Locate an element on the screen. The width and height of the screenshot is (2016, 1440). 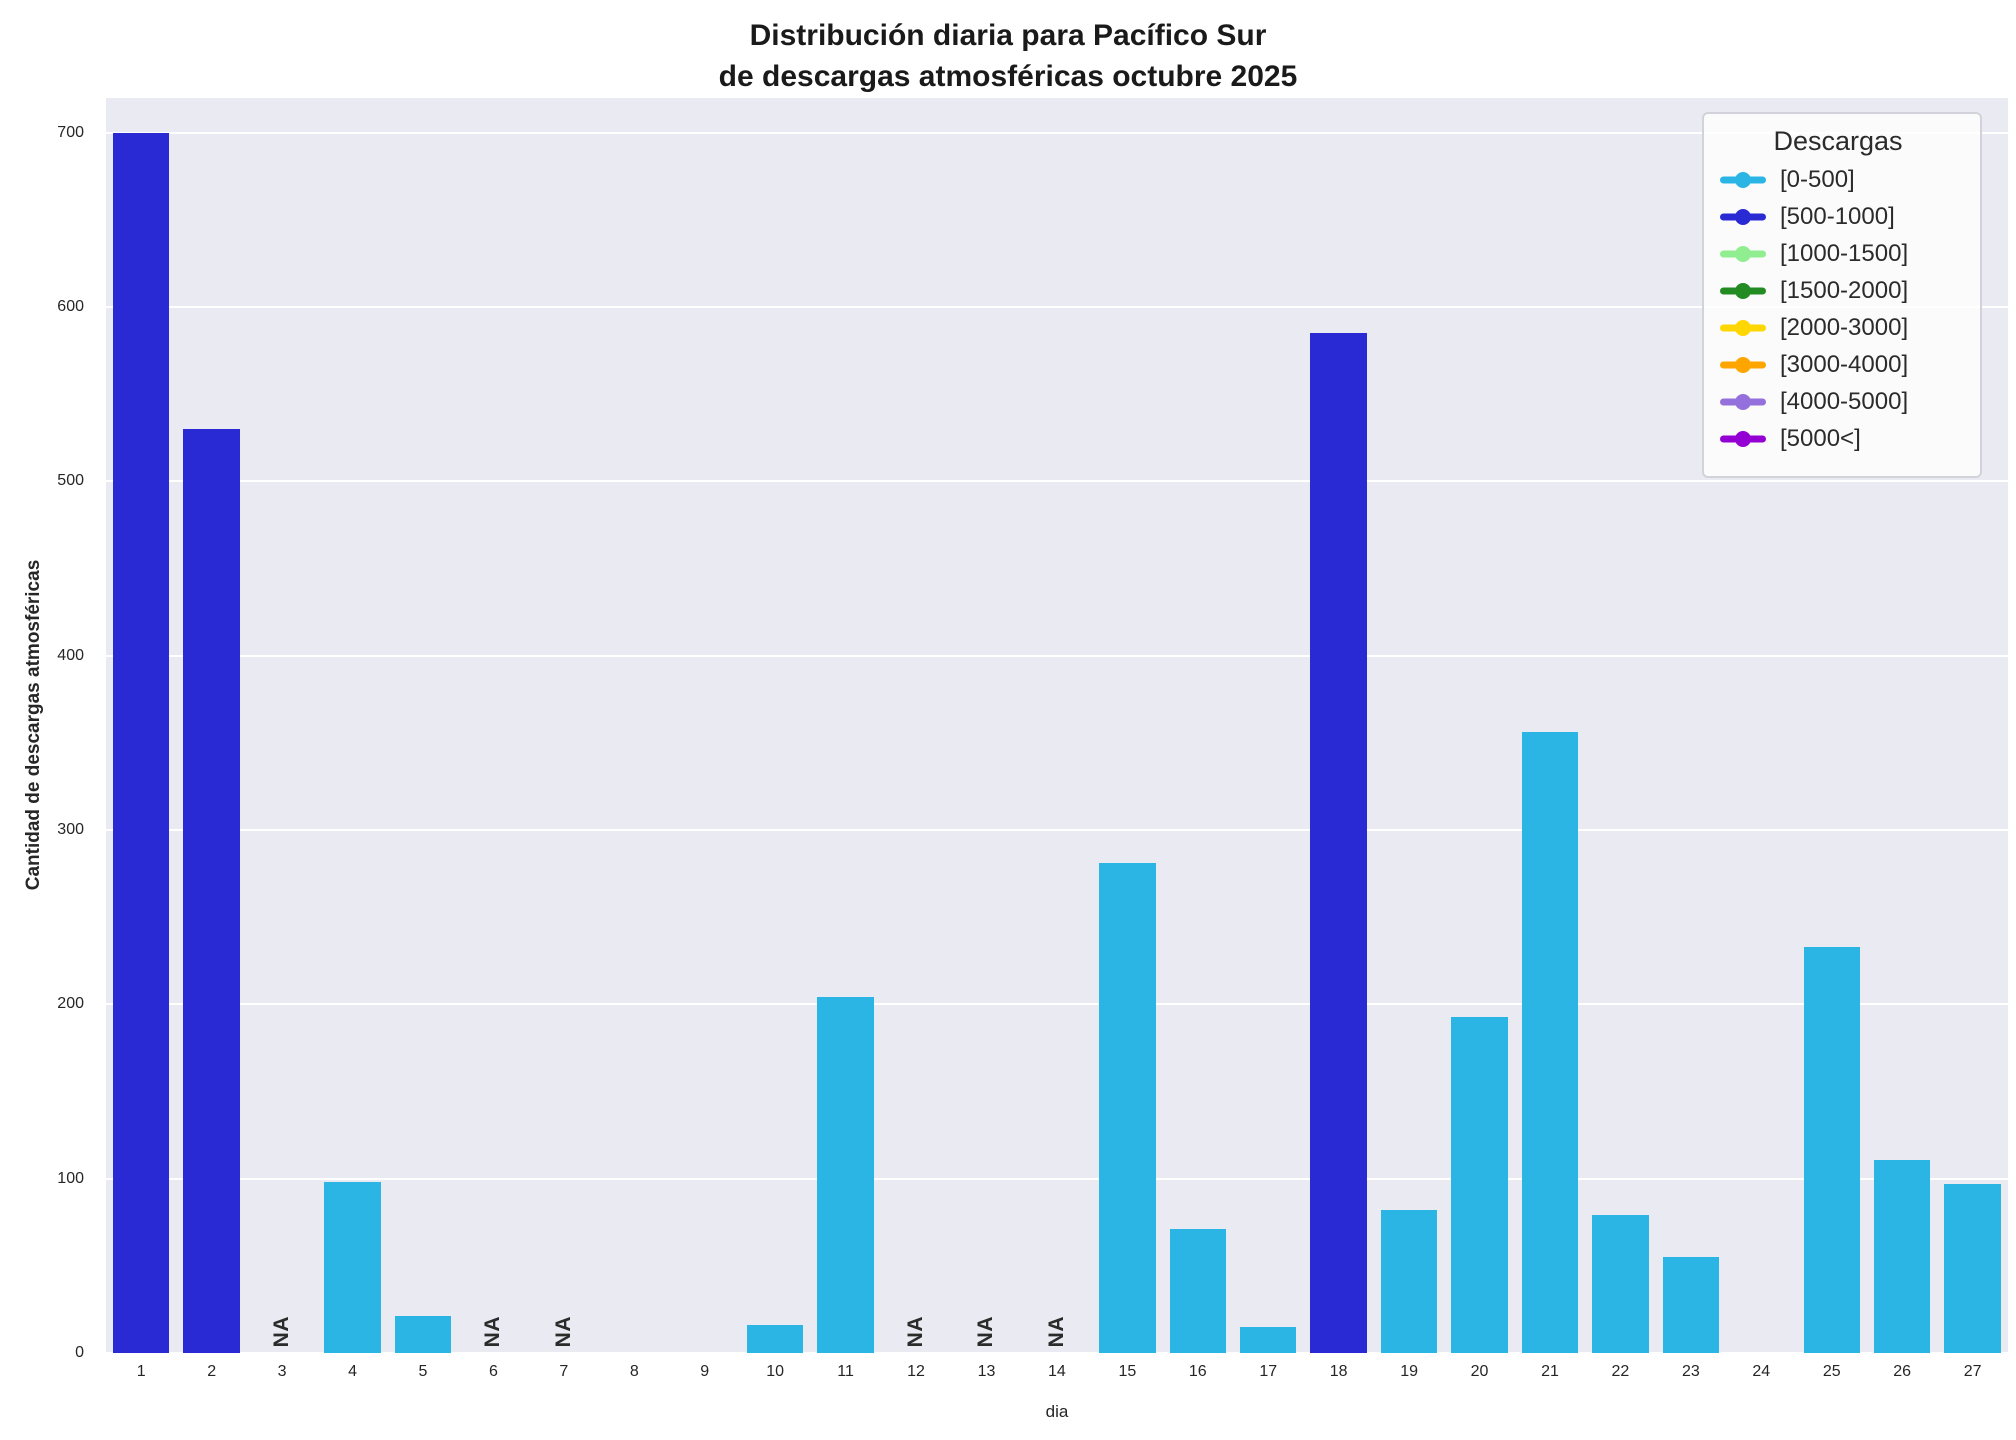
legend-entry: [5000<] is located at coordinates (1838, 439).